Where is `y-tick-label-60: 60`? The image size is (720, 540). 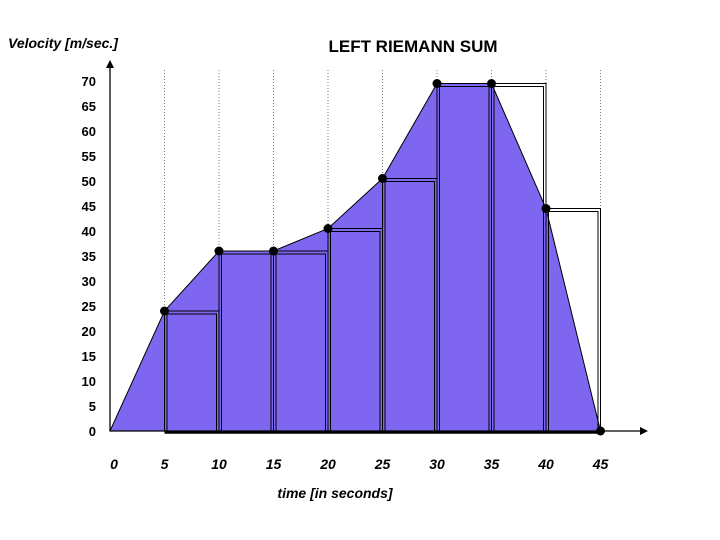
y-tick-label-60: 60 is located at coordinates (89, 131).